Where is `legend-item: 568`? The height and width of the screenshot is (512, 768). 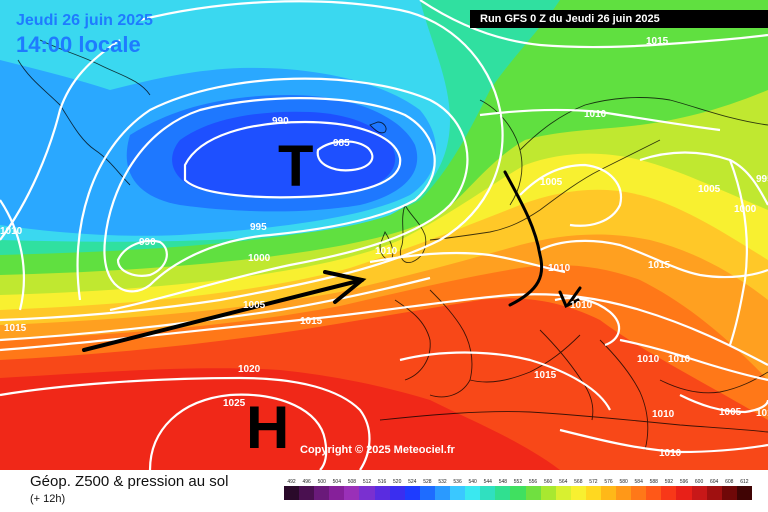
legend-item: 568 is located at coordinates (578, 489).